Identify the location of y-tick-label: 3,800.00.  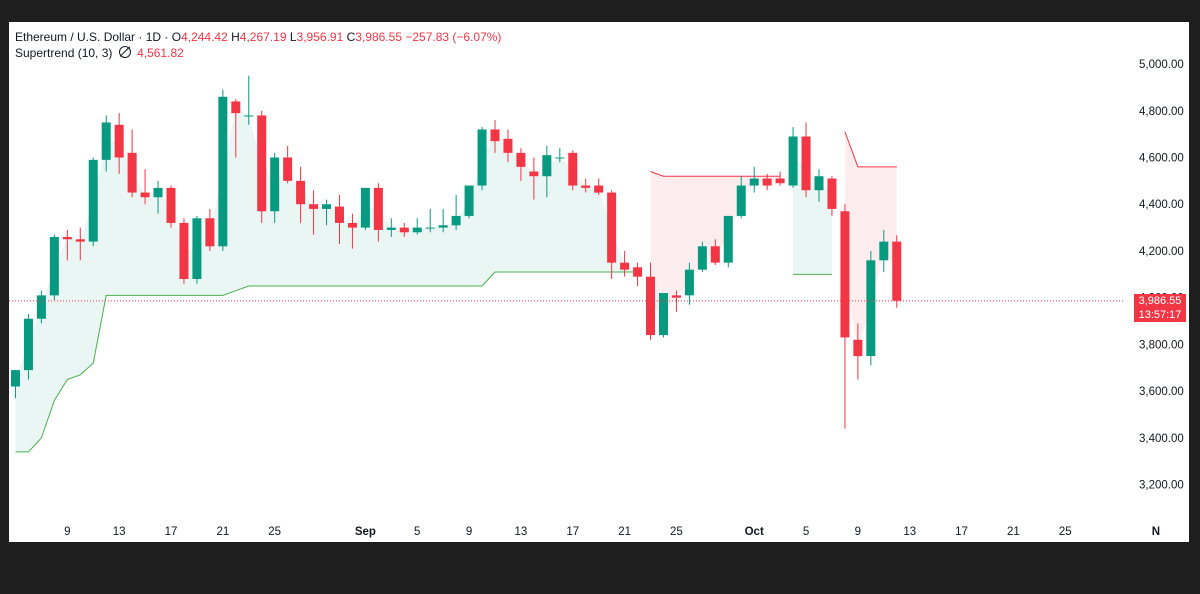
(1161, 345).